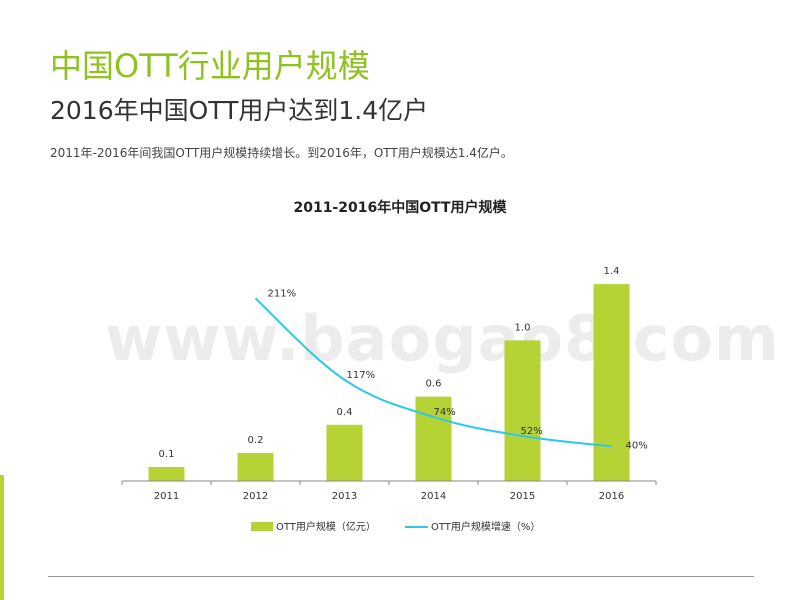 The width and height of the screenshot is (800, 600). I want to click on growth-rate-line, so click(433, 372).